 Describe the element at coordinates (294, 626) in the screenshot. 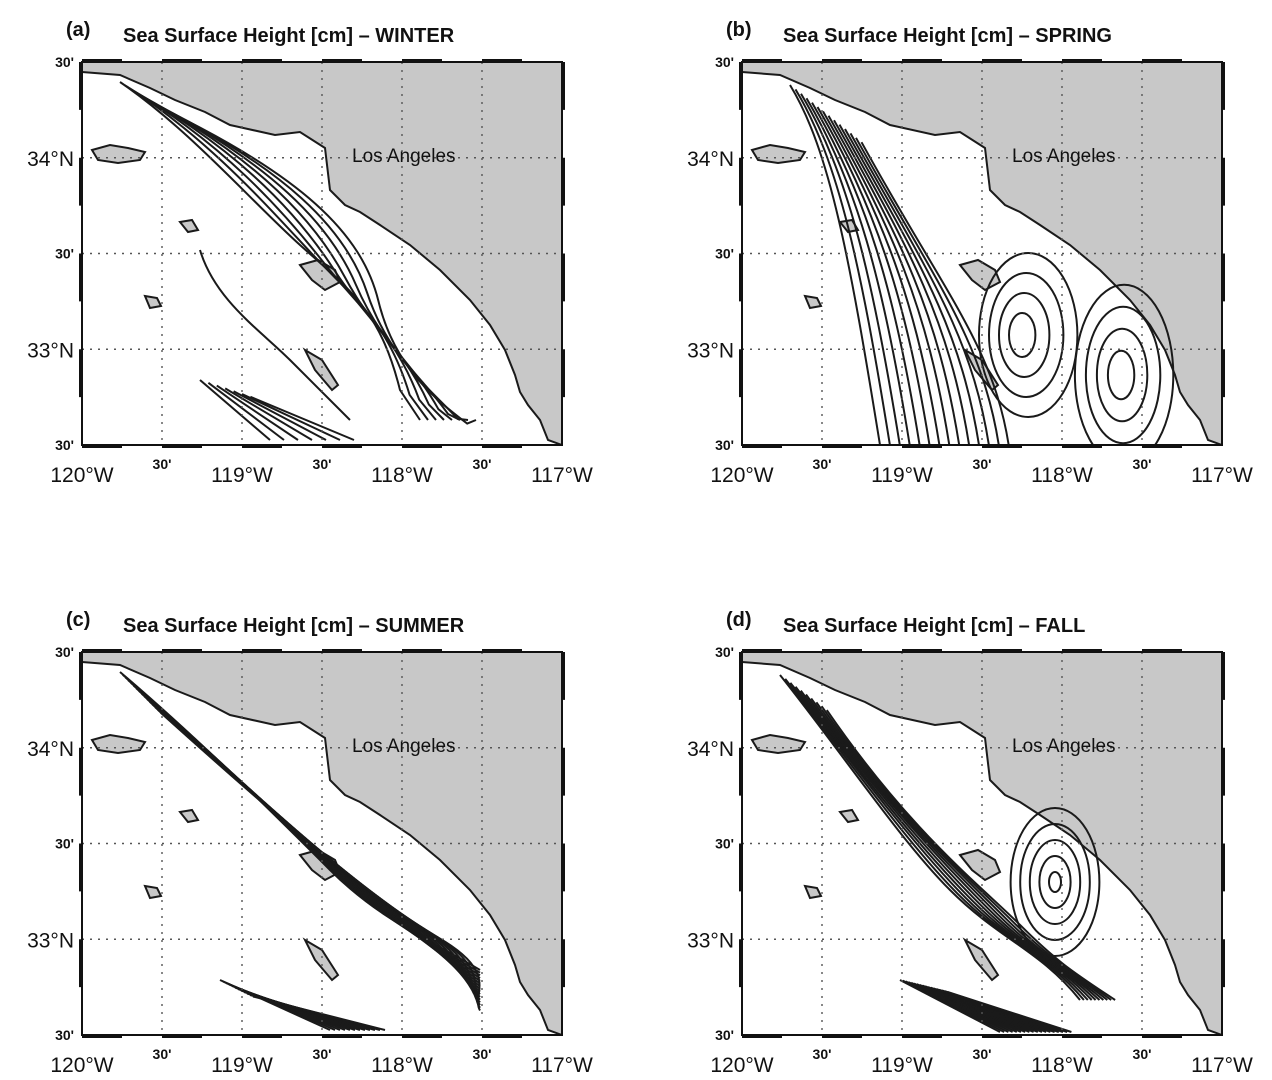

I see `panel-title: Sea Surface Height [cm] – SUMMER` at that location.